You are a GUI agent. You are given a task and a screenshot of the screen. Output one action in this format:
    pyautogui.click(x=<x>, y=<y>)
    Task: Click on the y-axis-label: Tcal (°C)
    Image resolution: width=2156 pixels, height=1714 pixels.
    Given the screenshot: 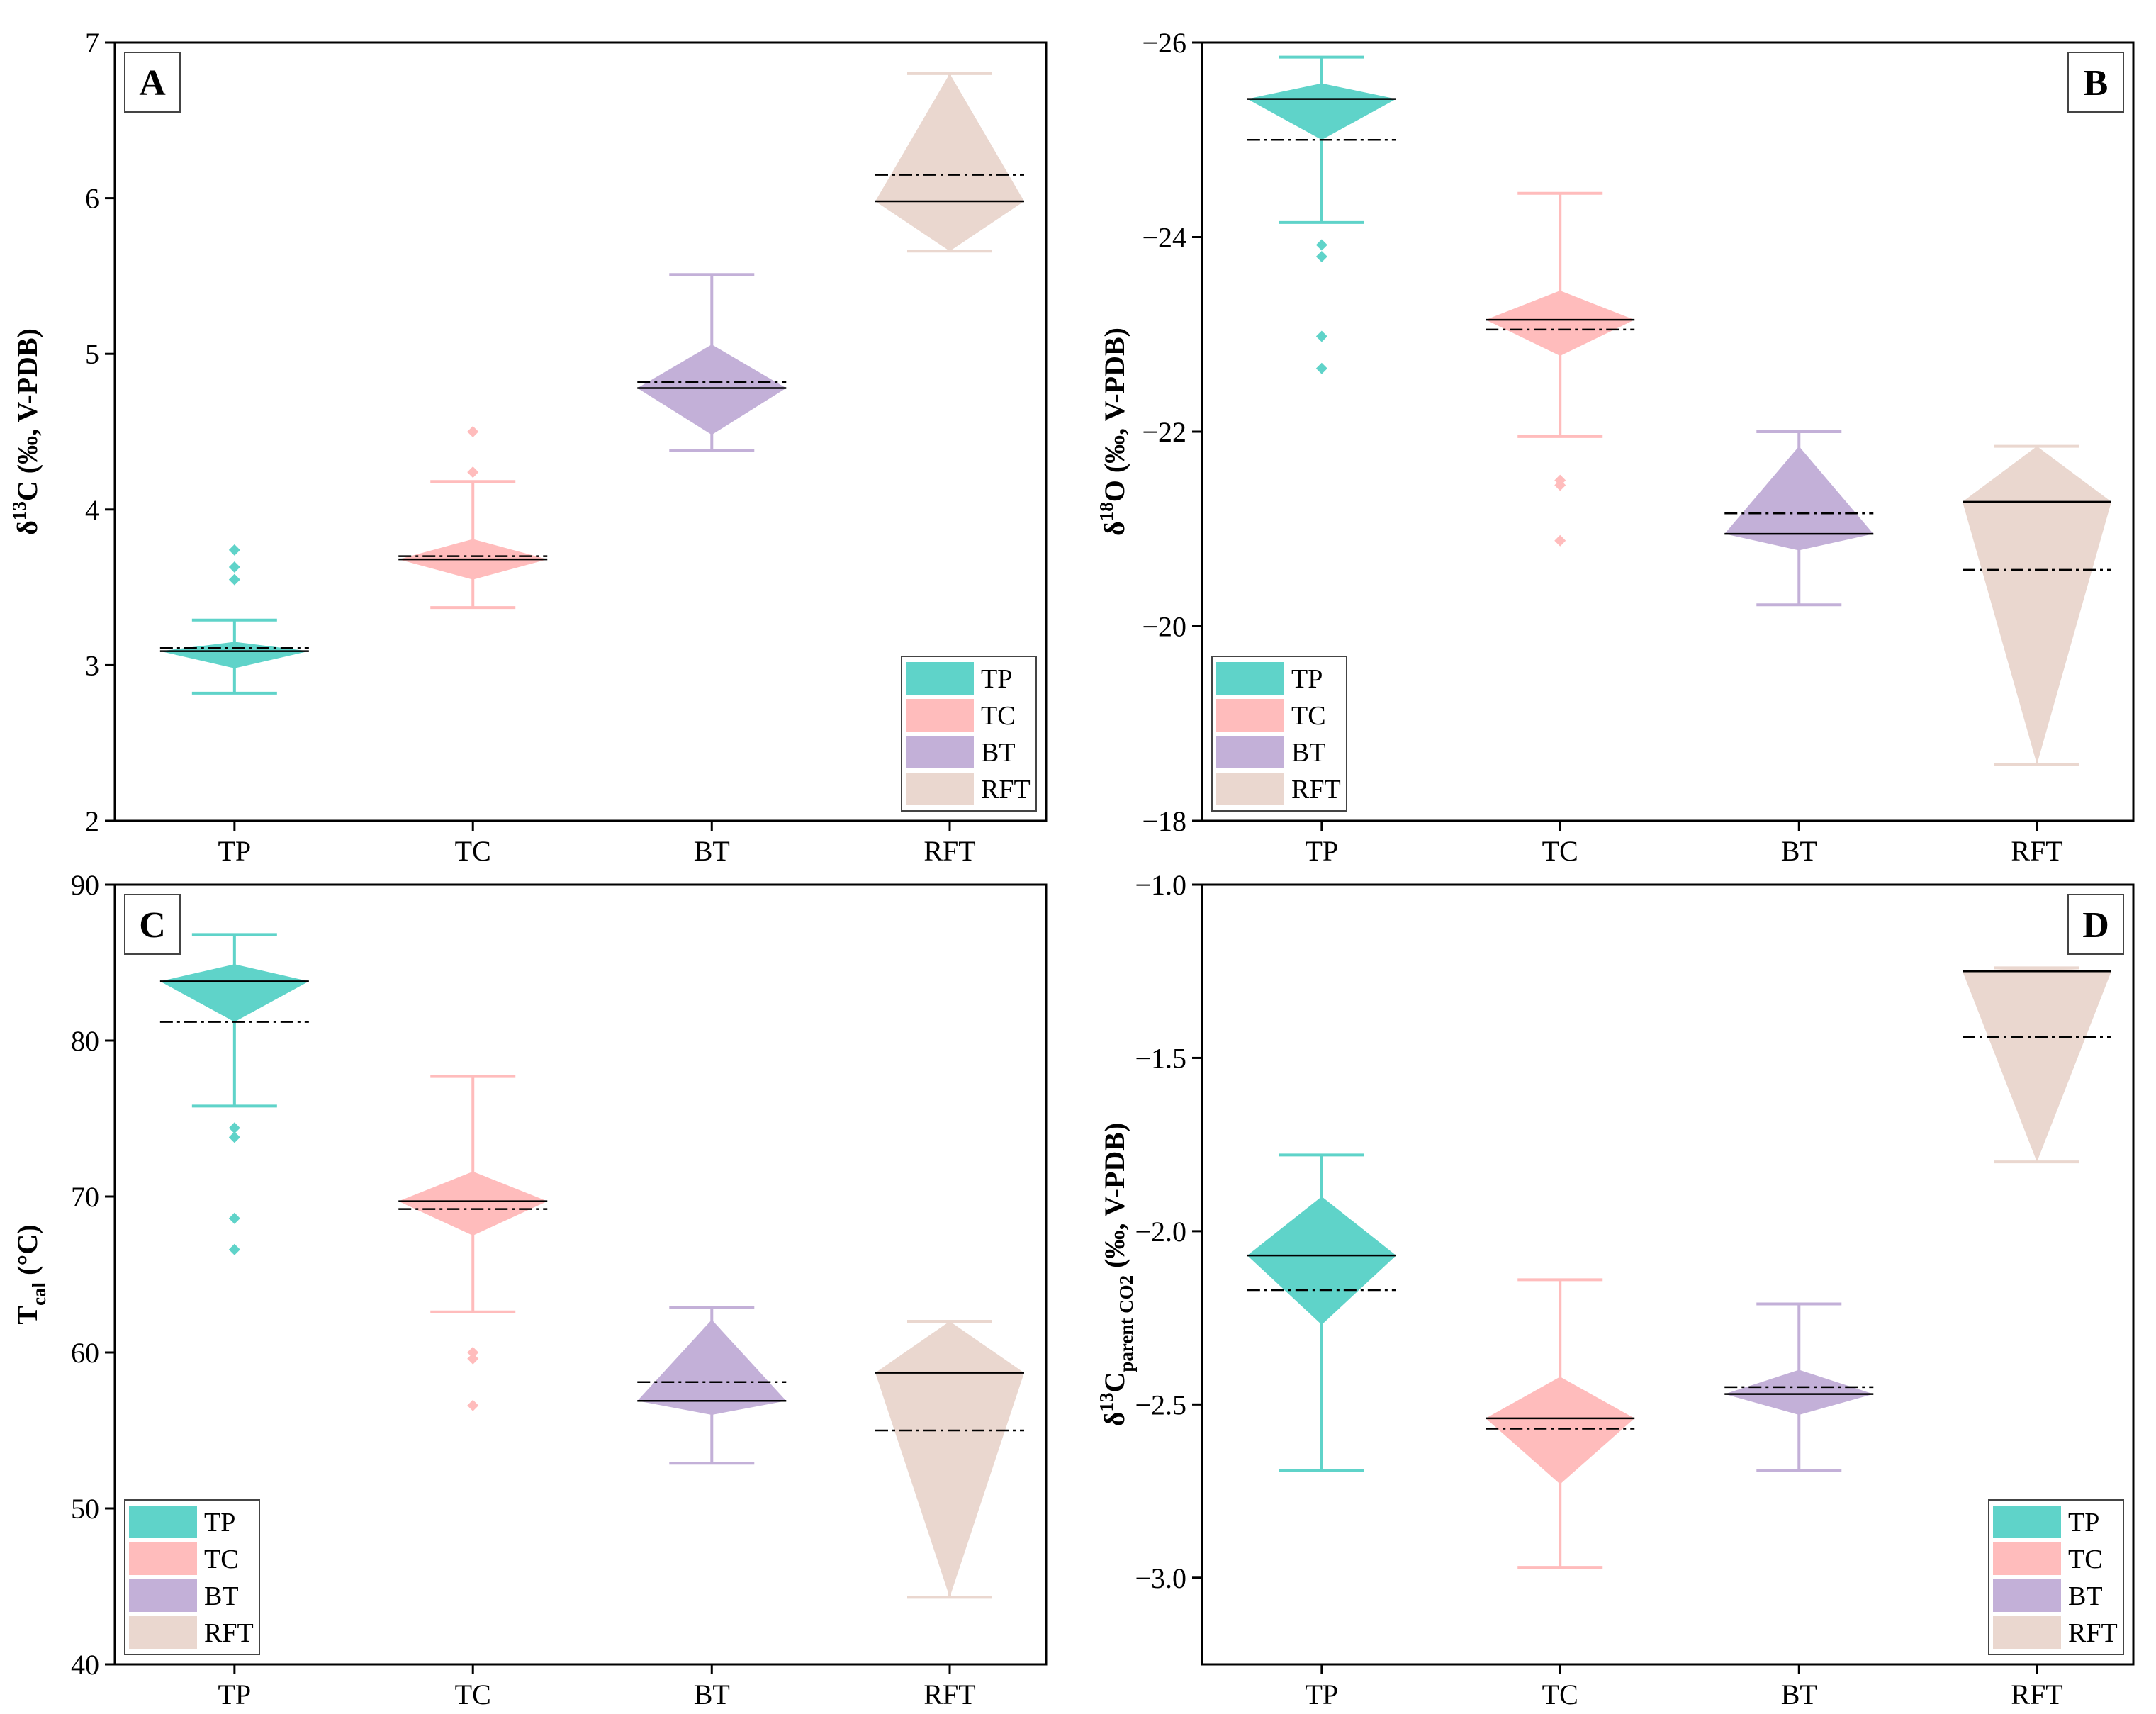 What is the action you would take?
    pyautogui.click(x=31, y=1274)
    